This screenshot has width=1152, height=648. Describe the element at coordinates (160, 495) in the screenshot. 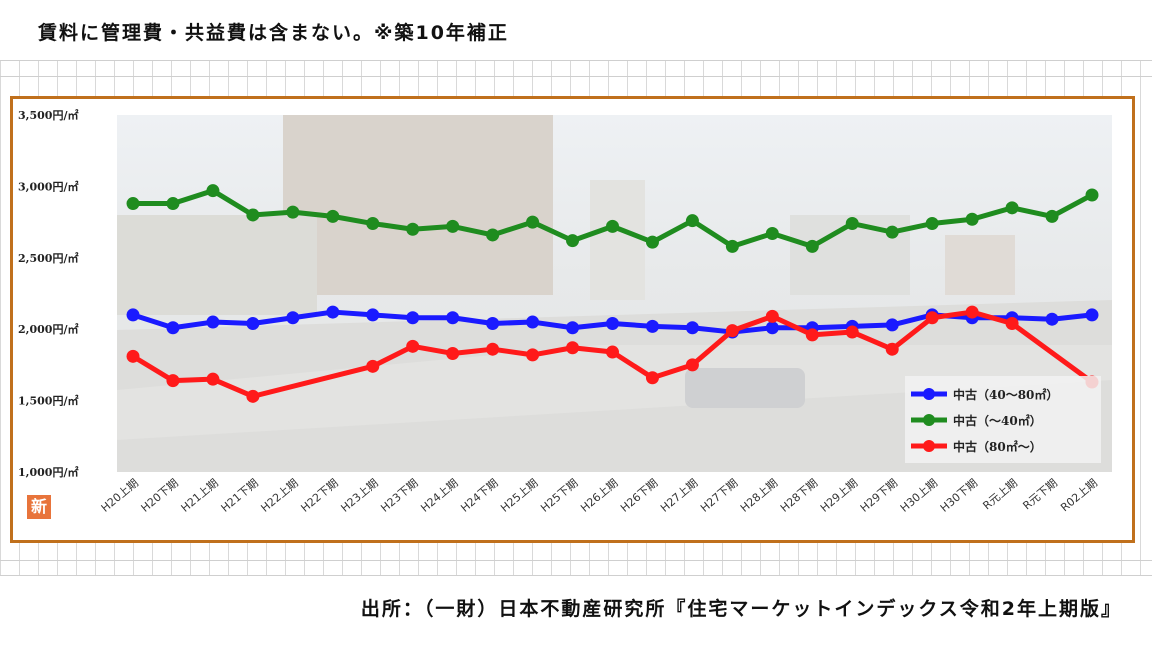

I see `x-tick-label: H20下期` at that location.